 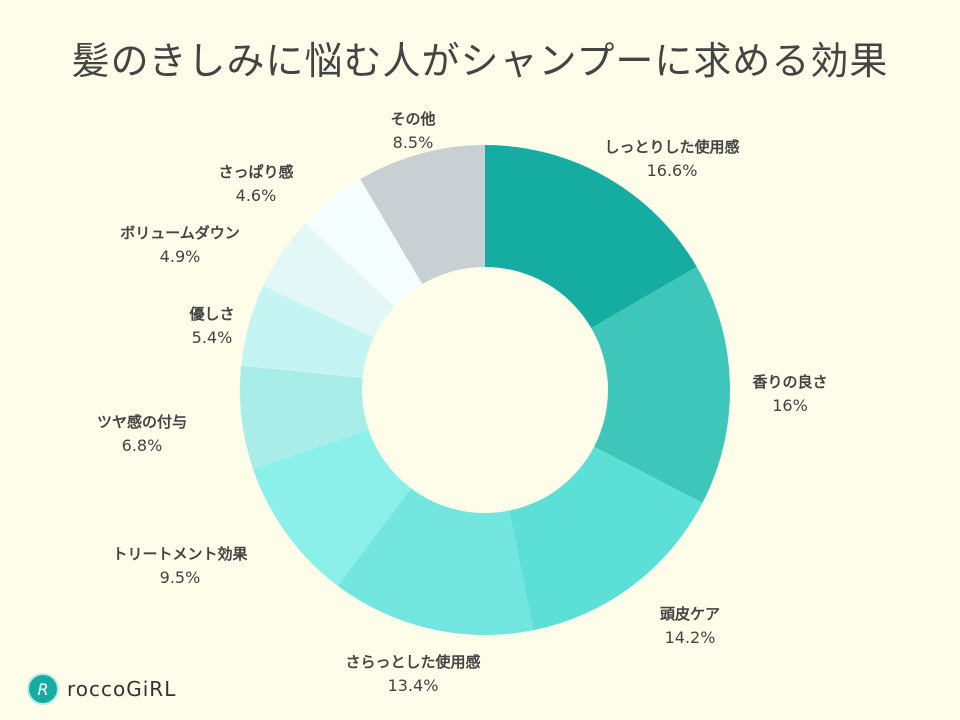 What do you see at coordinates (142, 422) in the screenshot?
I see `slice-name: ツヤ感の付与` at bounding box center [142, 422].